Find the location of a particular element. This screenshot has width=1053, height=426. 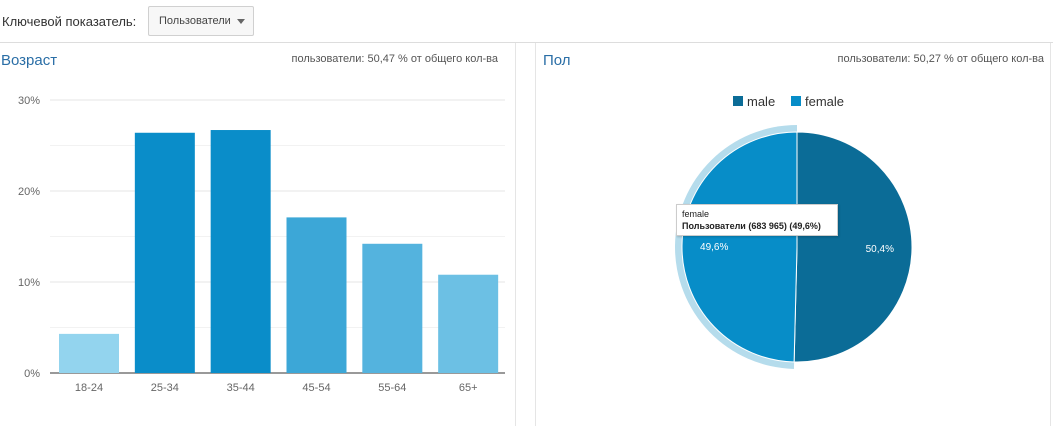

legend-label-male: male is located at coordinates (761, 101).